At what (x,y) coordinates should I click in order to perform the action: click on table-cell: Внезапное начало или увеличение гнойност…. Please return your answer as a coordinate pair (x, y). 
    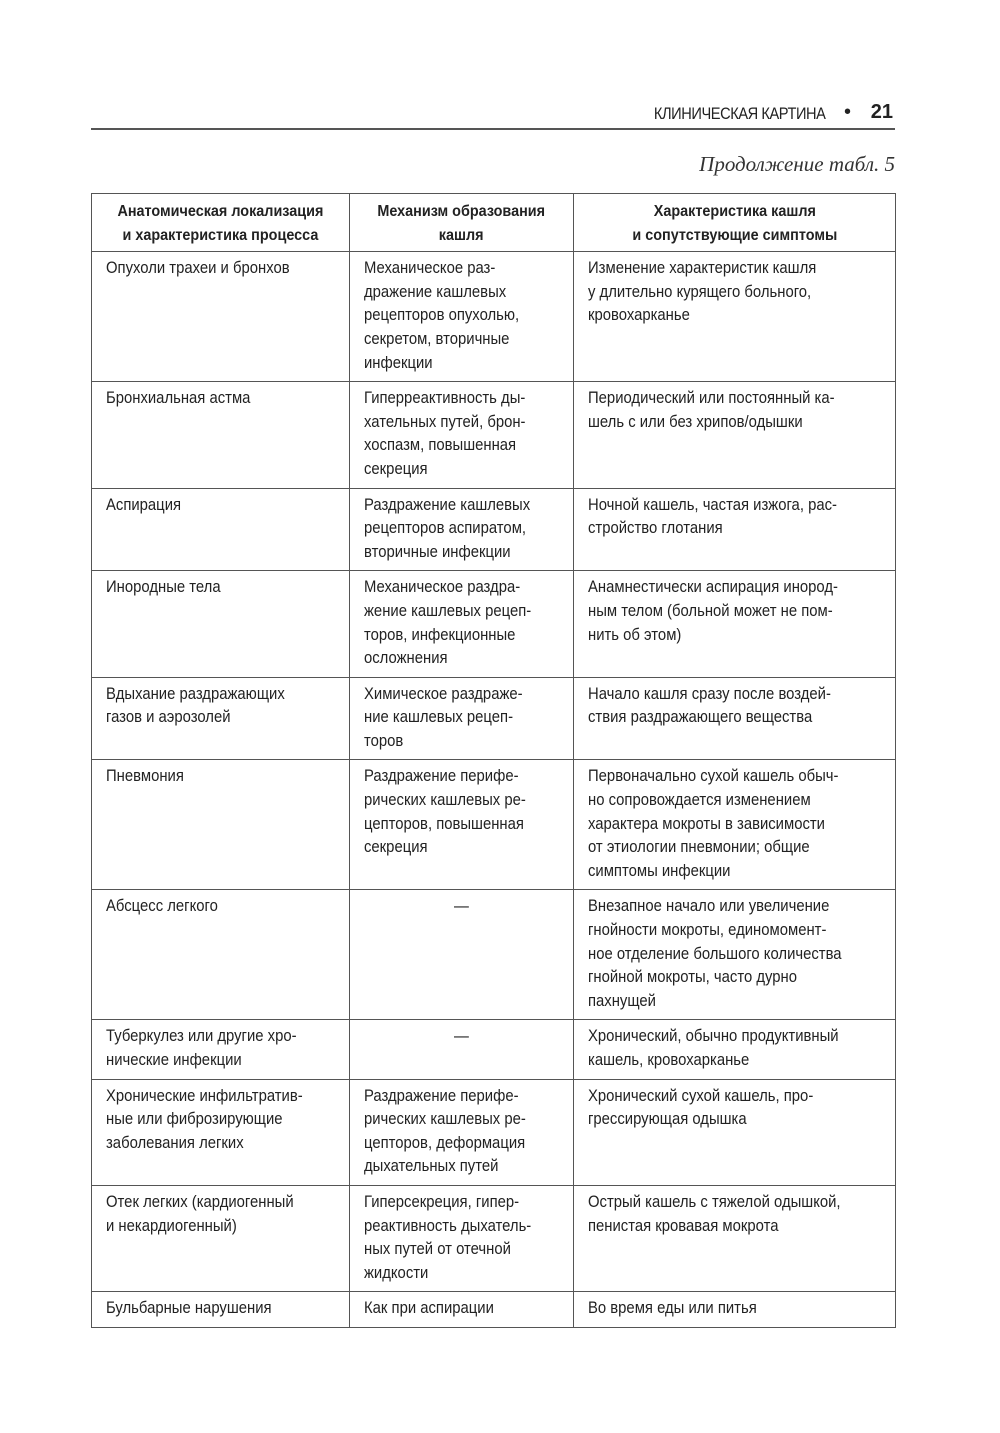
    Looking at the image, I should click on (734, 955).